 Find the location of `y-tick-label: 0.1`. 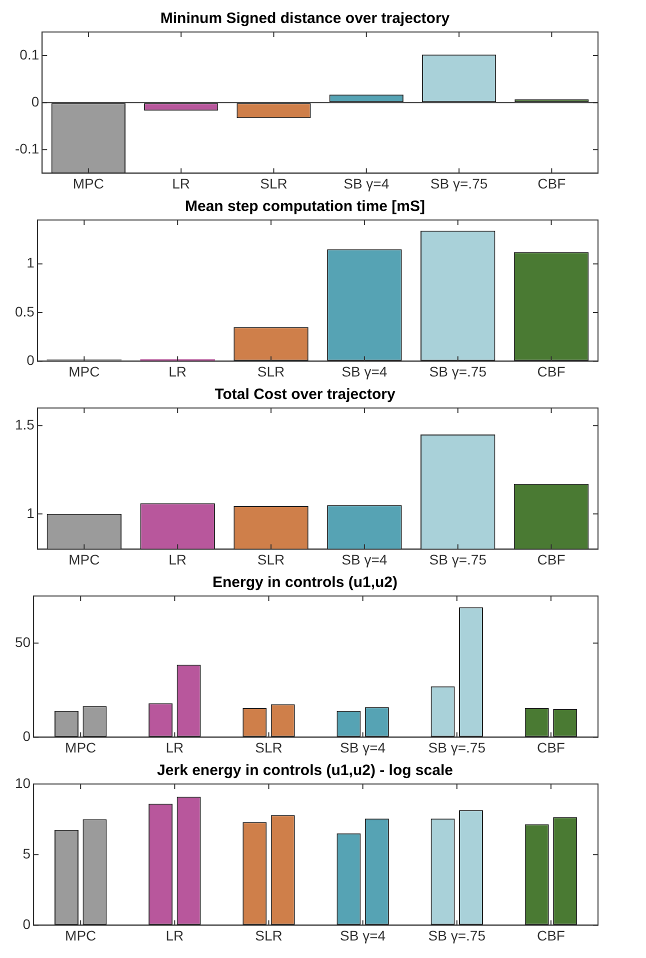

y-tick-label: 0.1 is located at coordinates (30, 54).